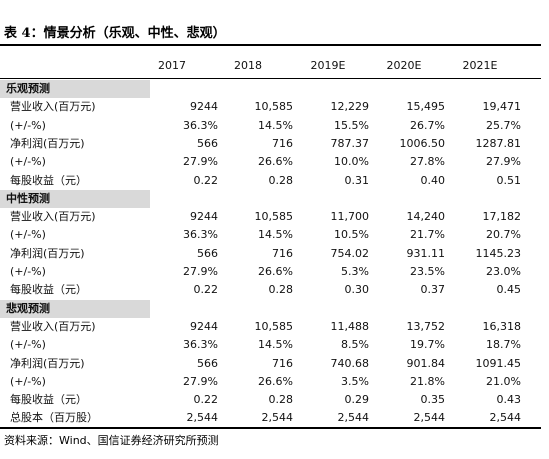  I want to click on cell: 1145.23, so click(498, 253).